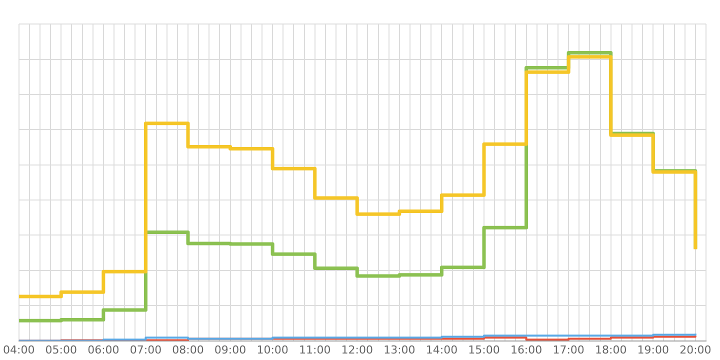 The height and width of the screenshot is (360, 720). Describe the element at coordinates (400, 349) in the screenshot. I see `x-tick-label: 13:00` at that location.